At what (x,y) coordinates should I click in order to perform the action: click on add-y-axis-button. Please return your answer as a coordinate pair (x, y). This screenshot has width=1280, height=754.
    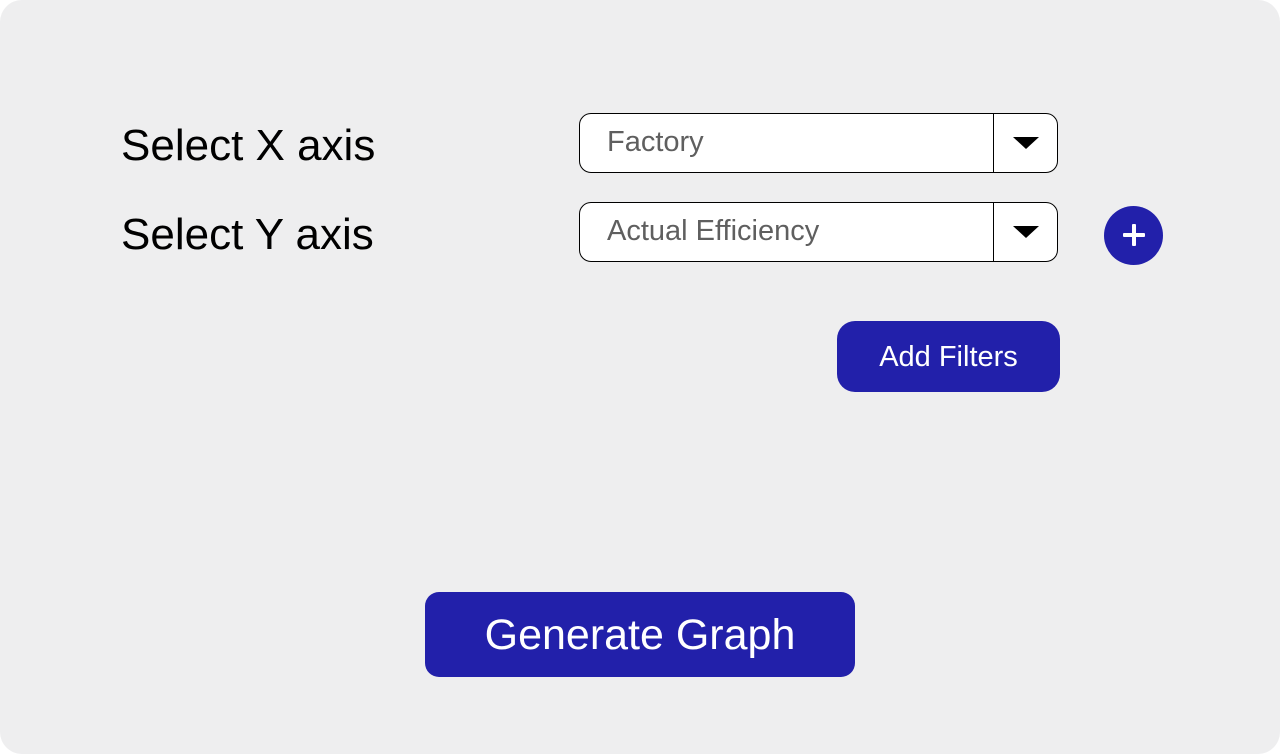
    Looking at the image, I should click on (1133, 235).